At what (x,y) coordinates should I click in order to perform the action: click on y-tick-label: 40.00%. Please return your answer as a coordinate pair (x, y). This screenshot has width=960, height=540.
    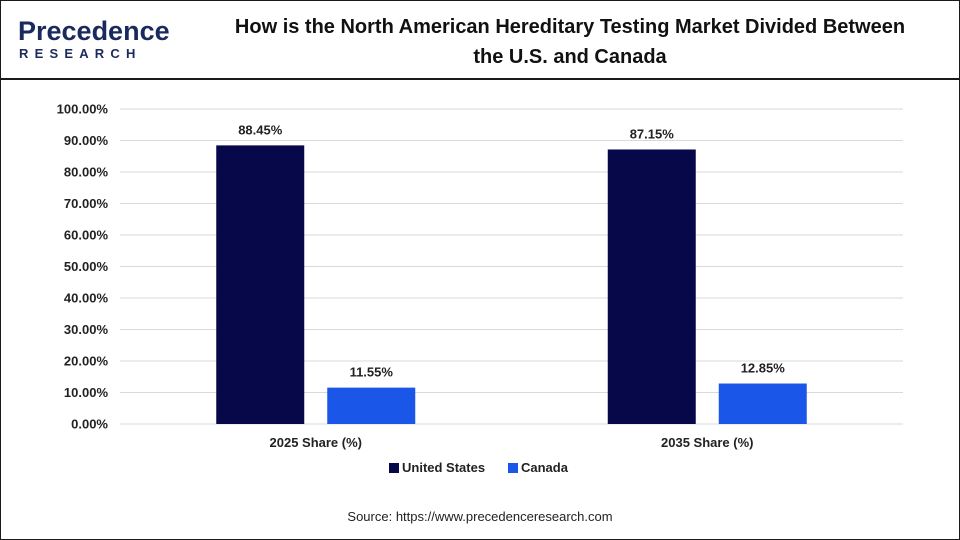
    Looking at the image, I should click on (86, 298).